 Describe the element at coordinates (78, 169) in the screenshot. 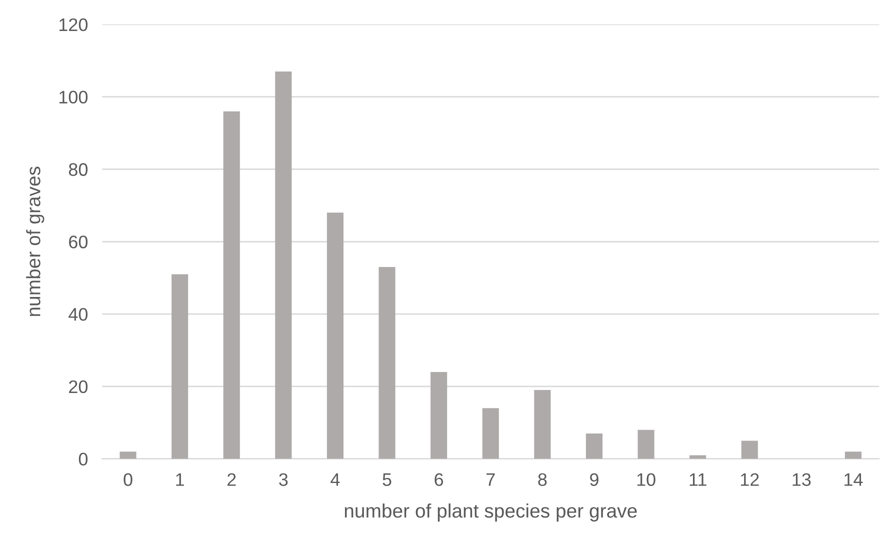

I see `y-tick-label: 80` at that location.